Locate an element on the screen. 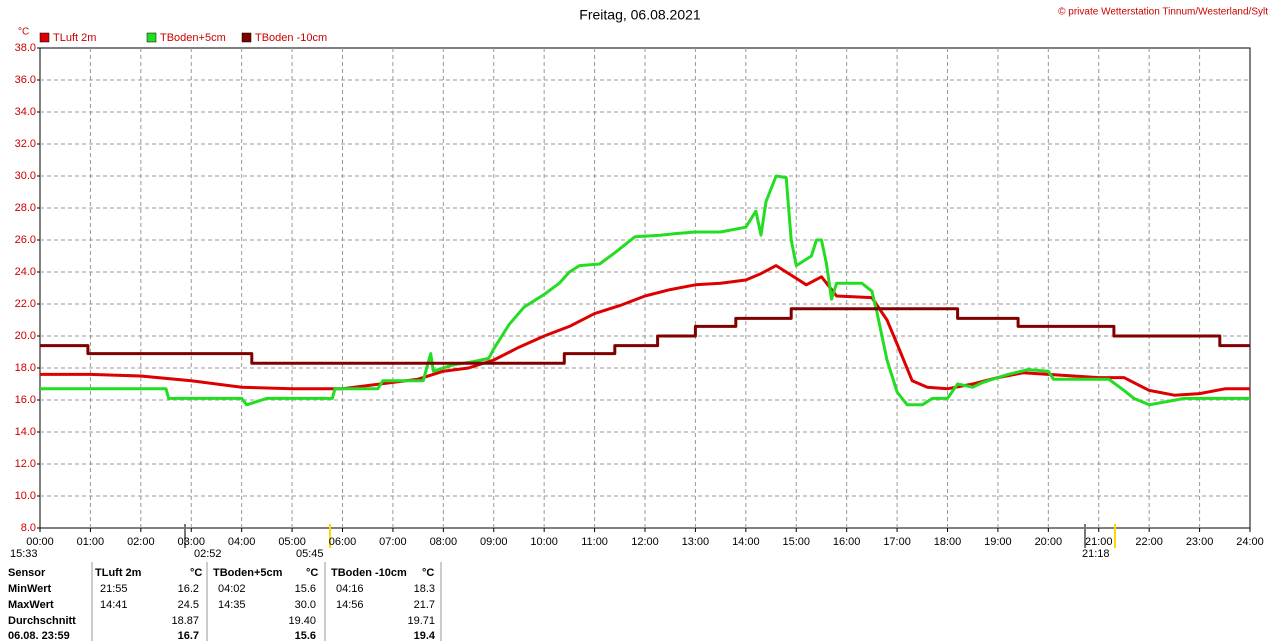  table-header: TBoden -10cm is located at coordinates (369, 573).